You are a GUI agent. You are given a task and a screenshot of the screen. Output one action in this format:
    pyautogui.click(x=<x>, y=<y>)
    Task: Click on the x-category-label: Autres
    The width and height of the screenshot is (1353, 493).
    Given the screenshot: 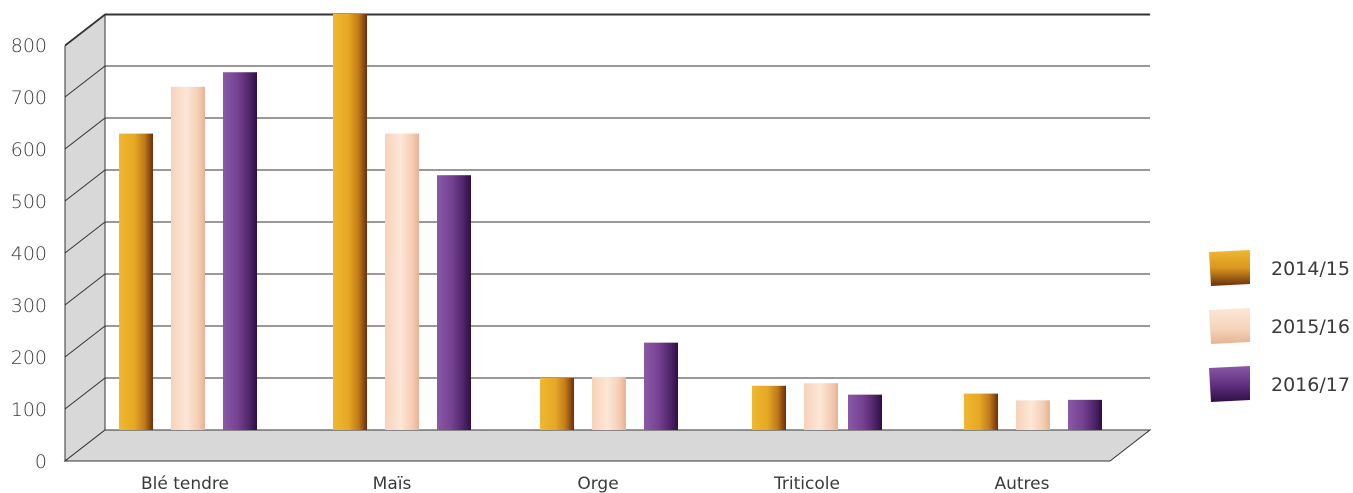 What is the action you would take?
    pyautogui.click(x=1021, y=483)
    